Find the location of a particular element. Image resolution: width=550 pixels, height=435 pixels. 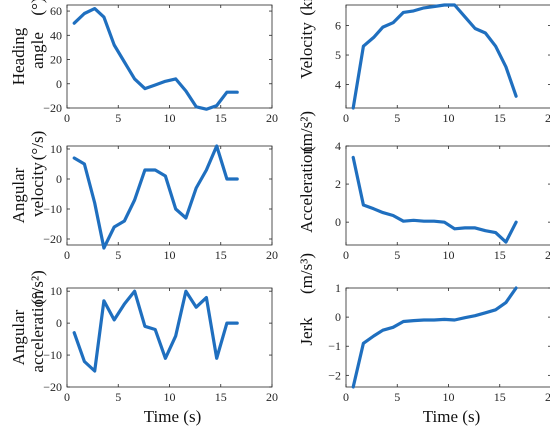

y-tick-label: −1 is located at coordinates (334, 346).